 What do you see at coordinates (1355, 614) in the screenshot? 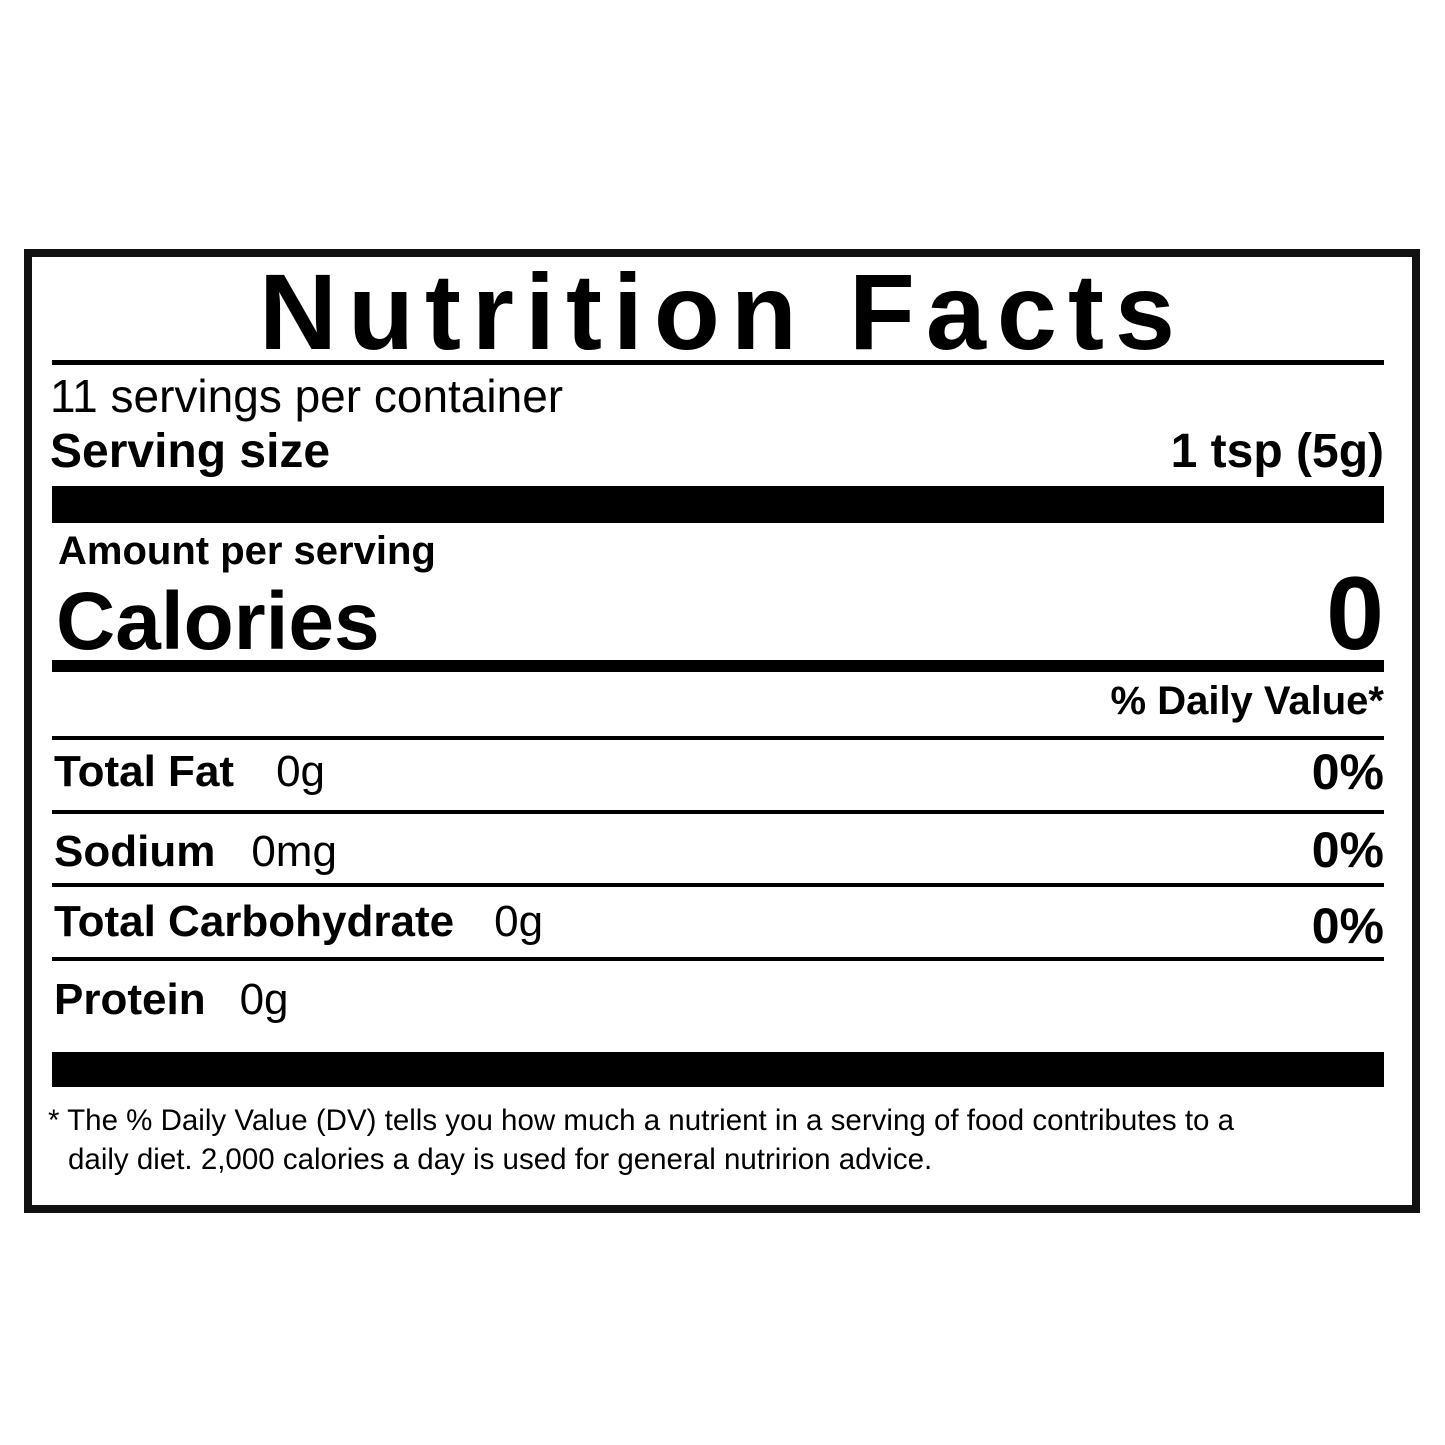
I see `calories-value: 0` at bounding box center [1355, 614].